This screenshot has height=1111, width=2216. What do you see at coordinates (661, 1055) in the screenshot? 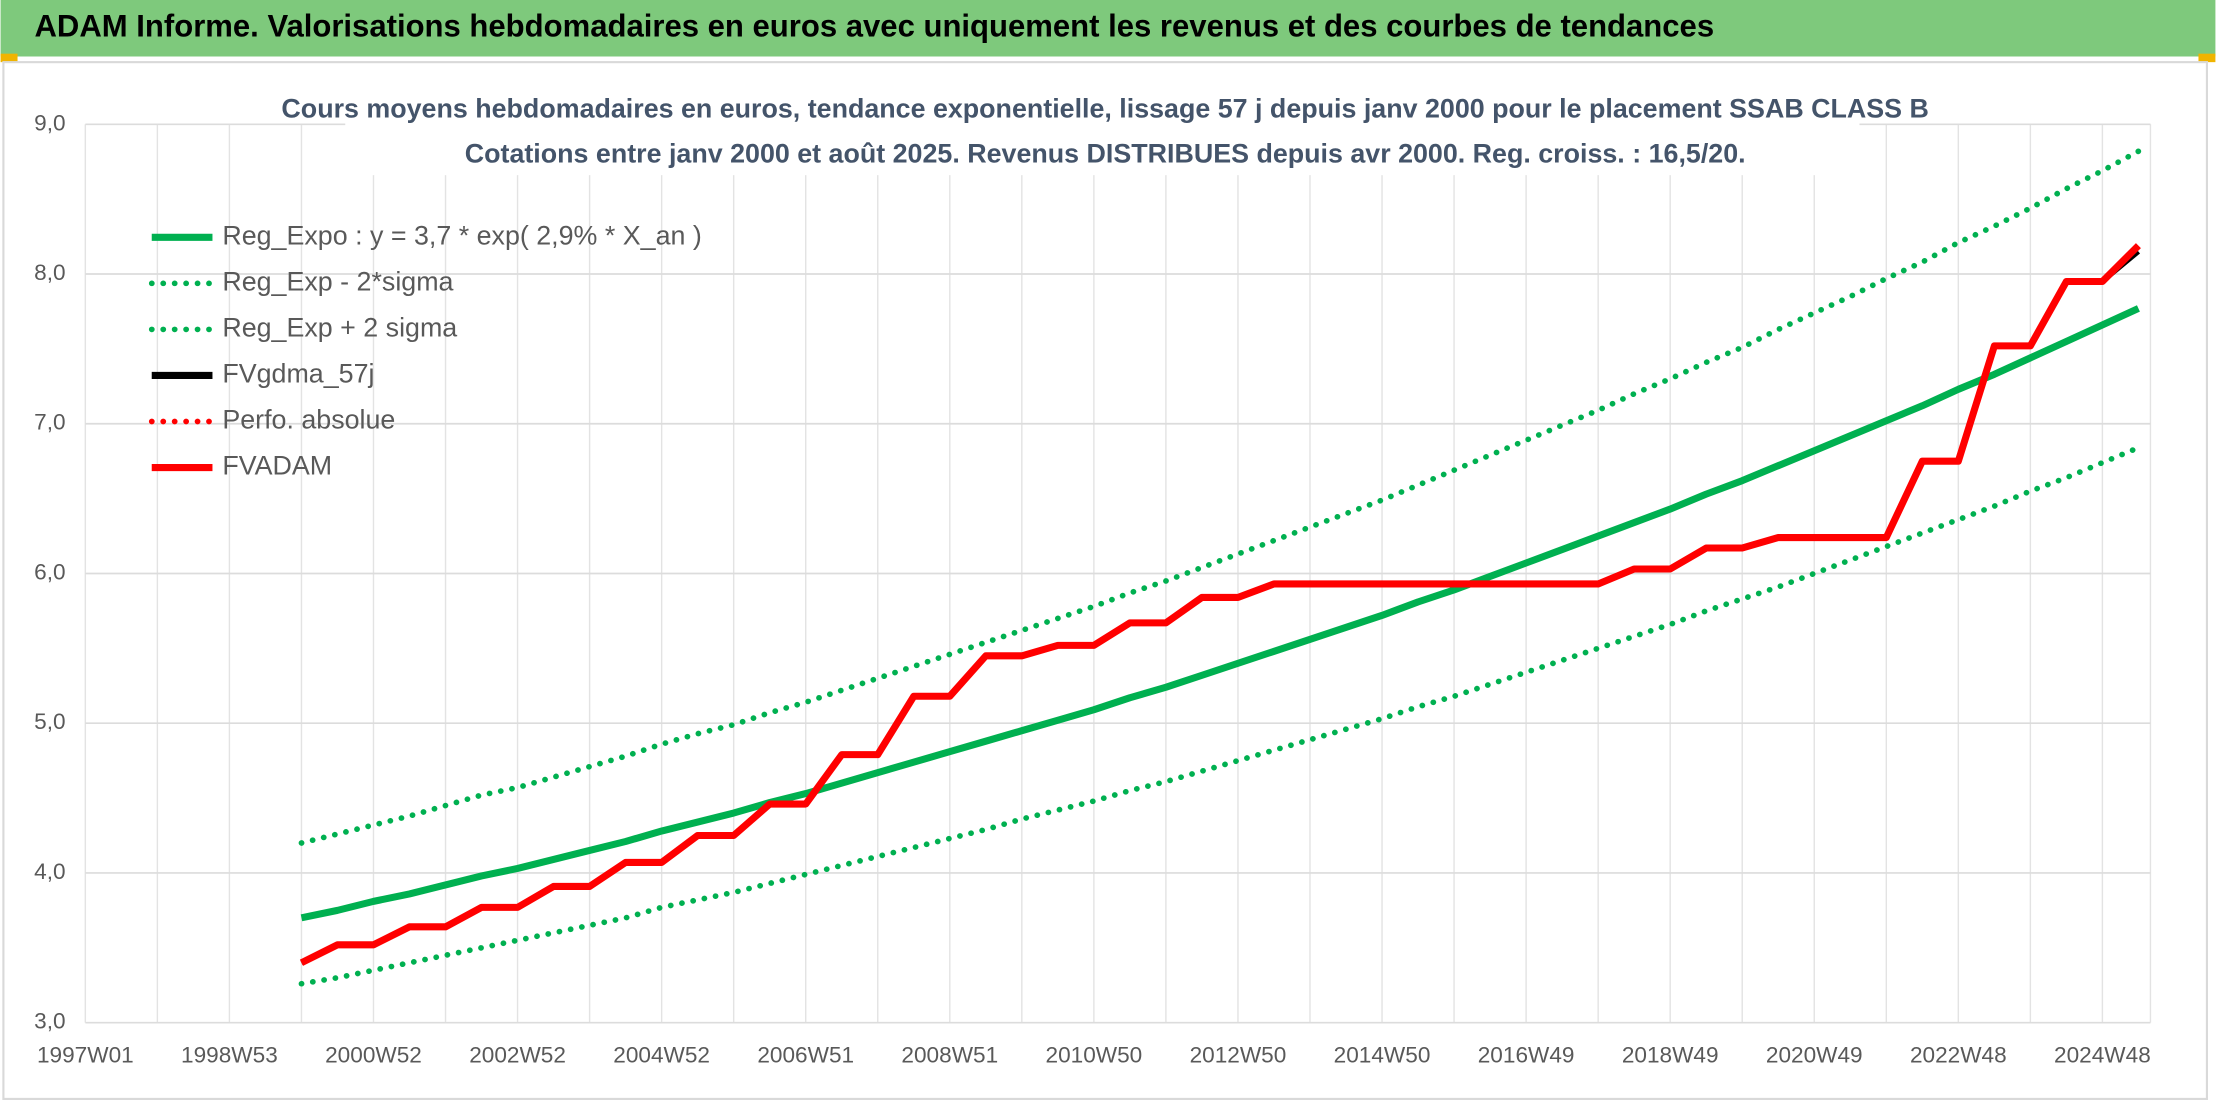
I see `x-tick-label: 2004W52` at bounding box center [661, 1055].